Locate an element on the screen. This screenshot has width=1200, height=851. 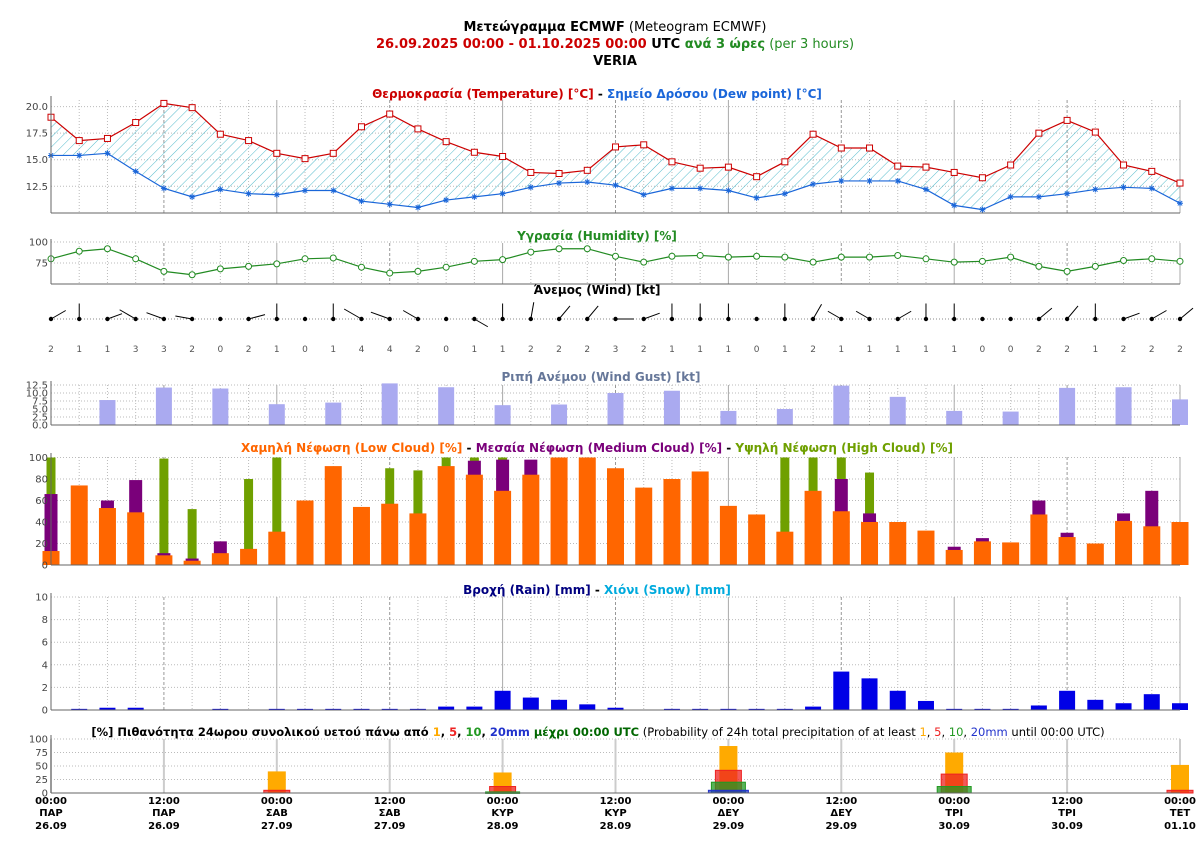
period-step-gr: ανά 3 ώρες is located at coordinates (725, 44).